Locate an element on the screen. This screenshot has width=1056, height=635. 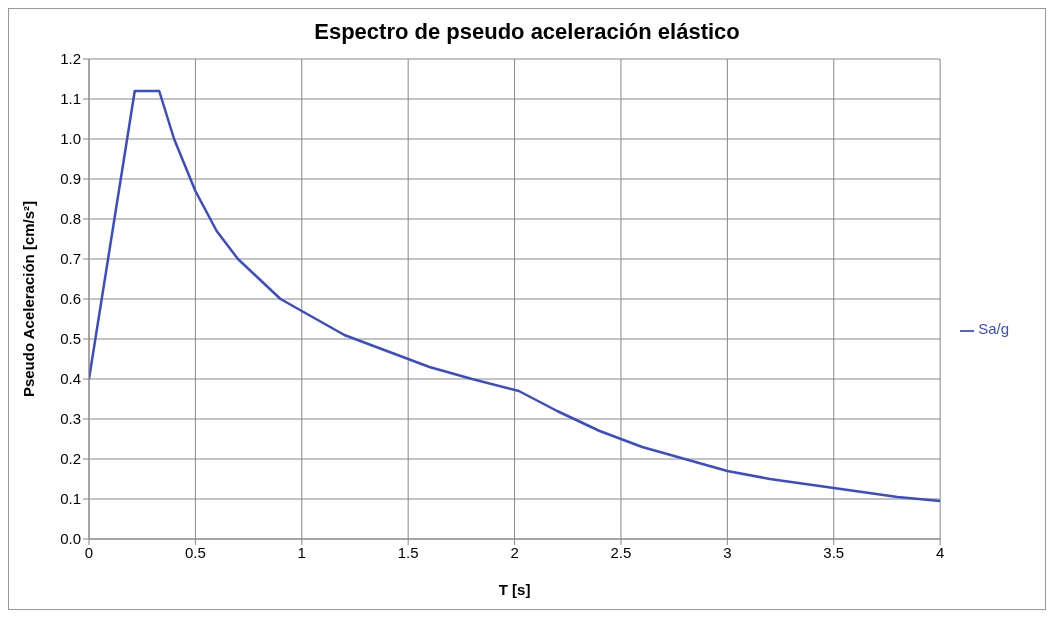
x-tick-label: 3.5 is located at coordinates (834, 552).